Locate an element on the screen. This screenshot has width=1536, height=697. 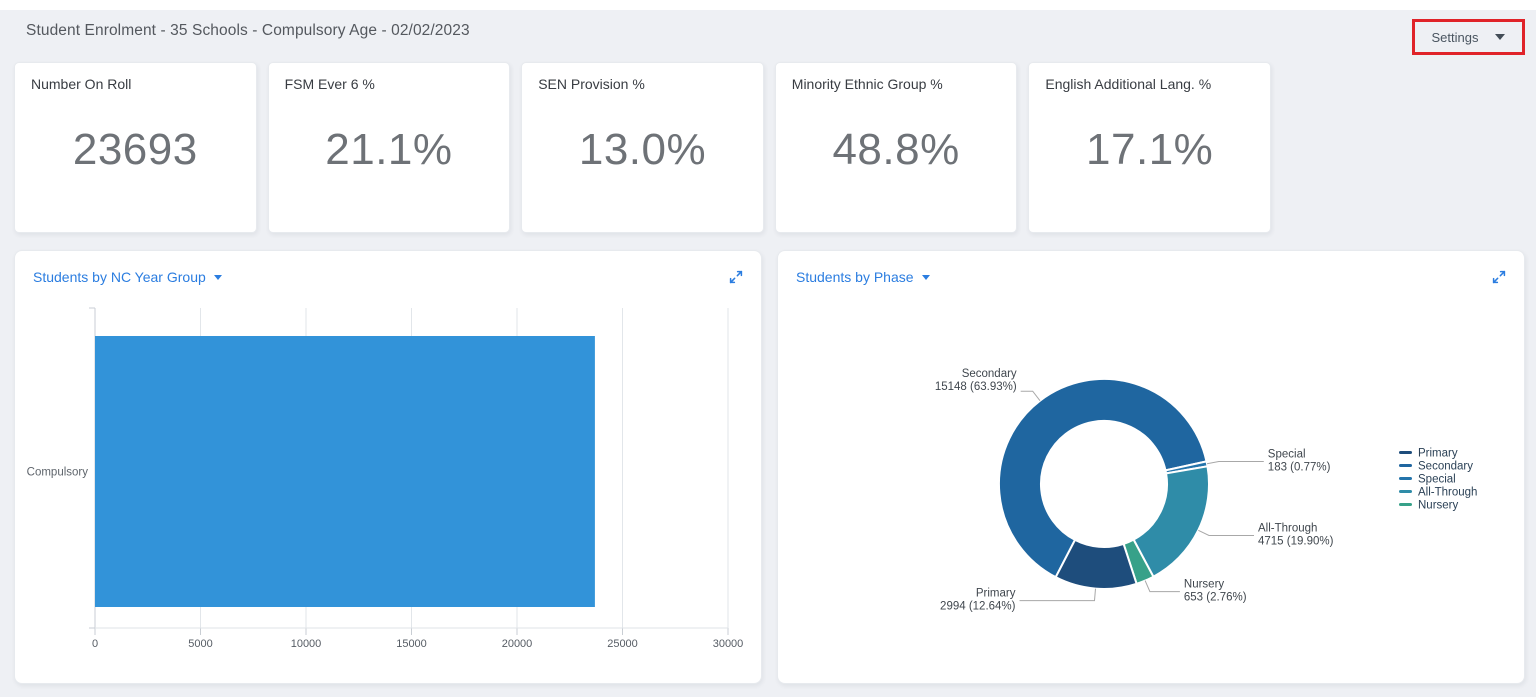
kpi-label: Minority Ethnic Group % is located at coordinates (867, 84).